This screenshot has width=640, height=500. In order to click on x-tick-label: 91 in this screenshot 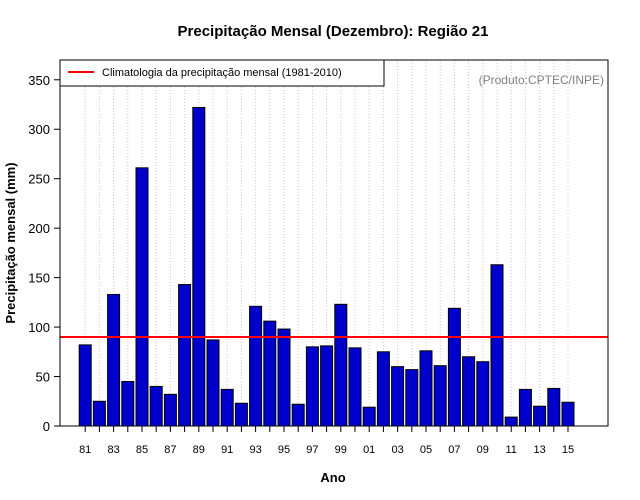, I will do `click(227, 450)`.